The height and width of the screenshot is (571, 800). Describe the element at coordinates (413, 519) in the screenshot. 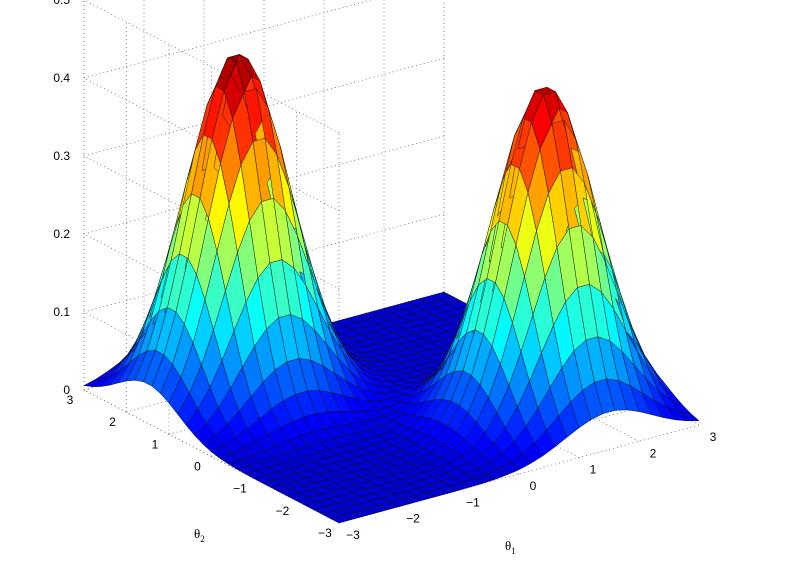

I see `x-tick-label: −2` at that location.